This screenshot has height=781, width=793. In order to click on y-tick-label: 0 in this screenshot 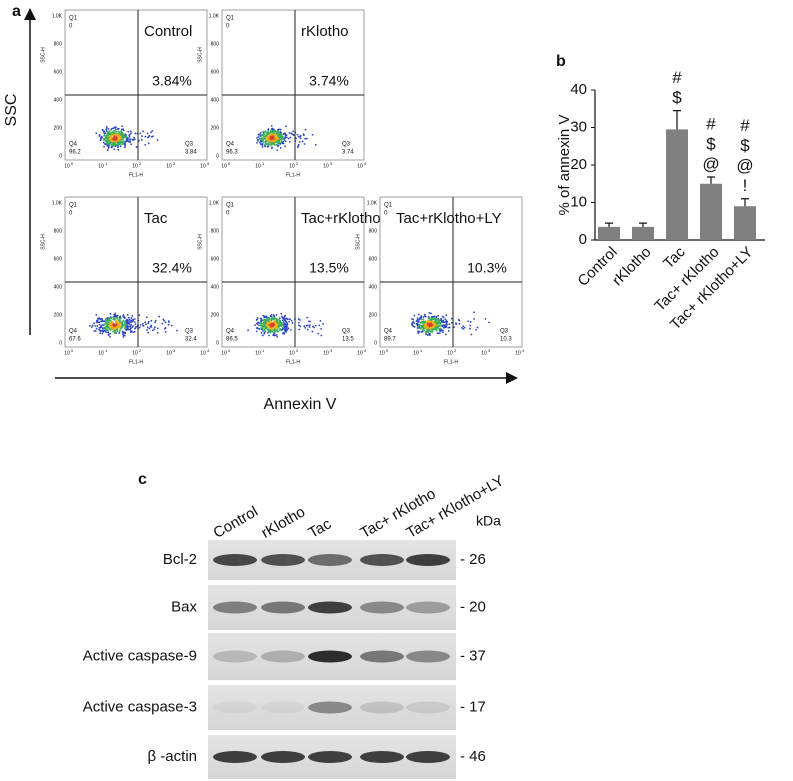, I will do `click(60, 343)`.